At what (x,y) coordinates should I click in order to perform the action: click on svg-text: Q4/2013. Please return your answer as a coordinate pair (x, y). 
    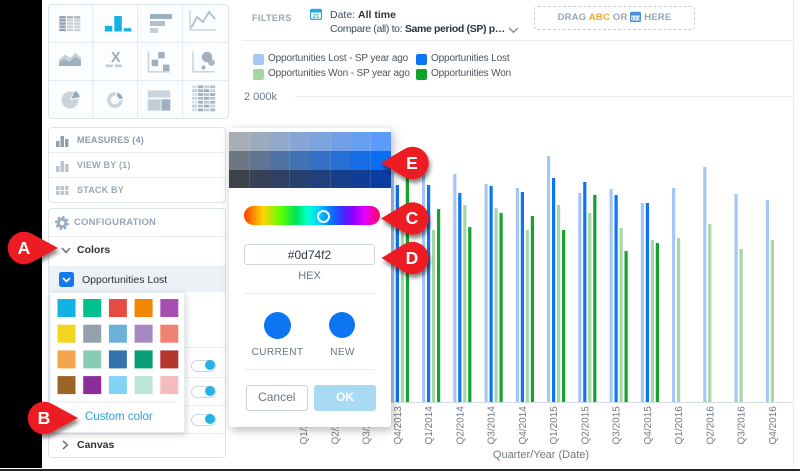
    Looking at the image, I should click on (398, 425).